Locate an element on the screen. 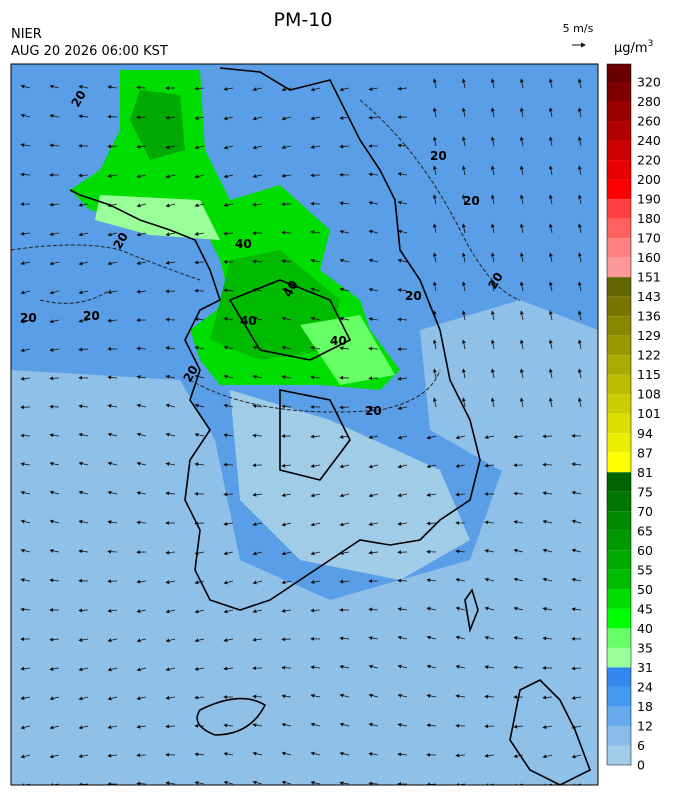 This screenshot has width=673, height=799. title: PM-10 is located at coordinates (303, 20).